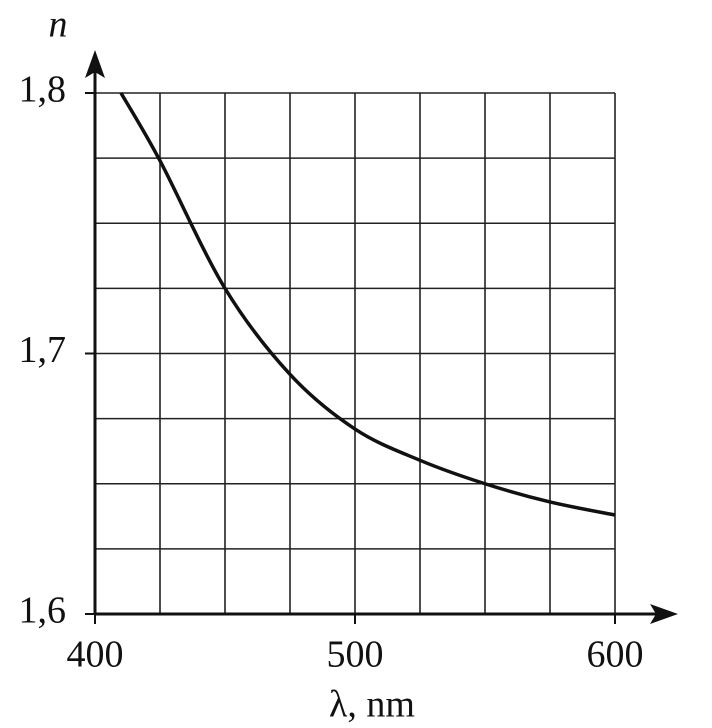  What do you see at coordinates (58, 25) in the screenshot?
I see `y-axis-label: n` at bounding box center [58, 25].